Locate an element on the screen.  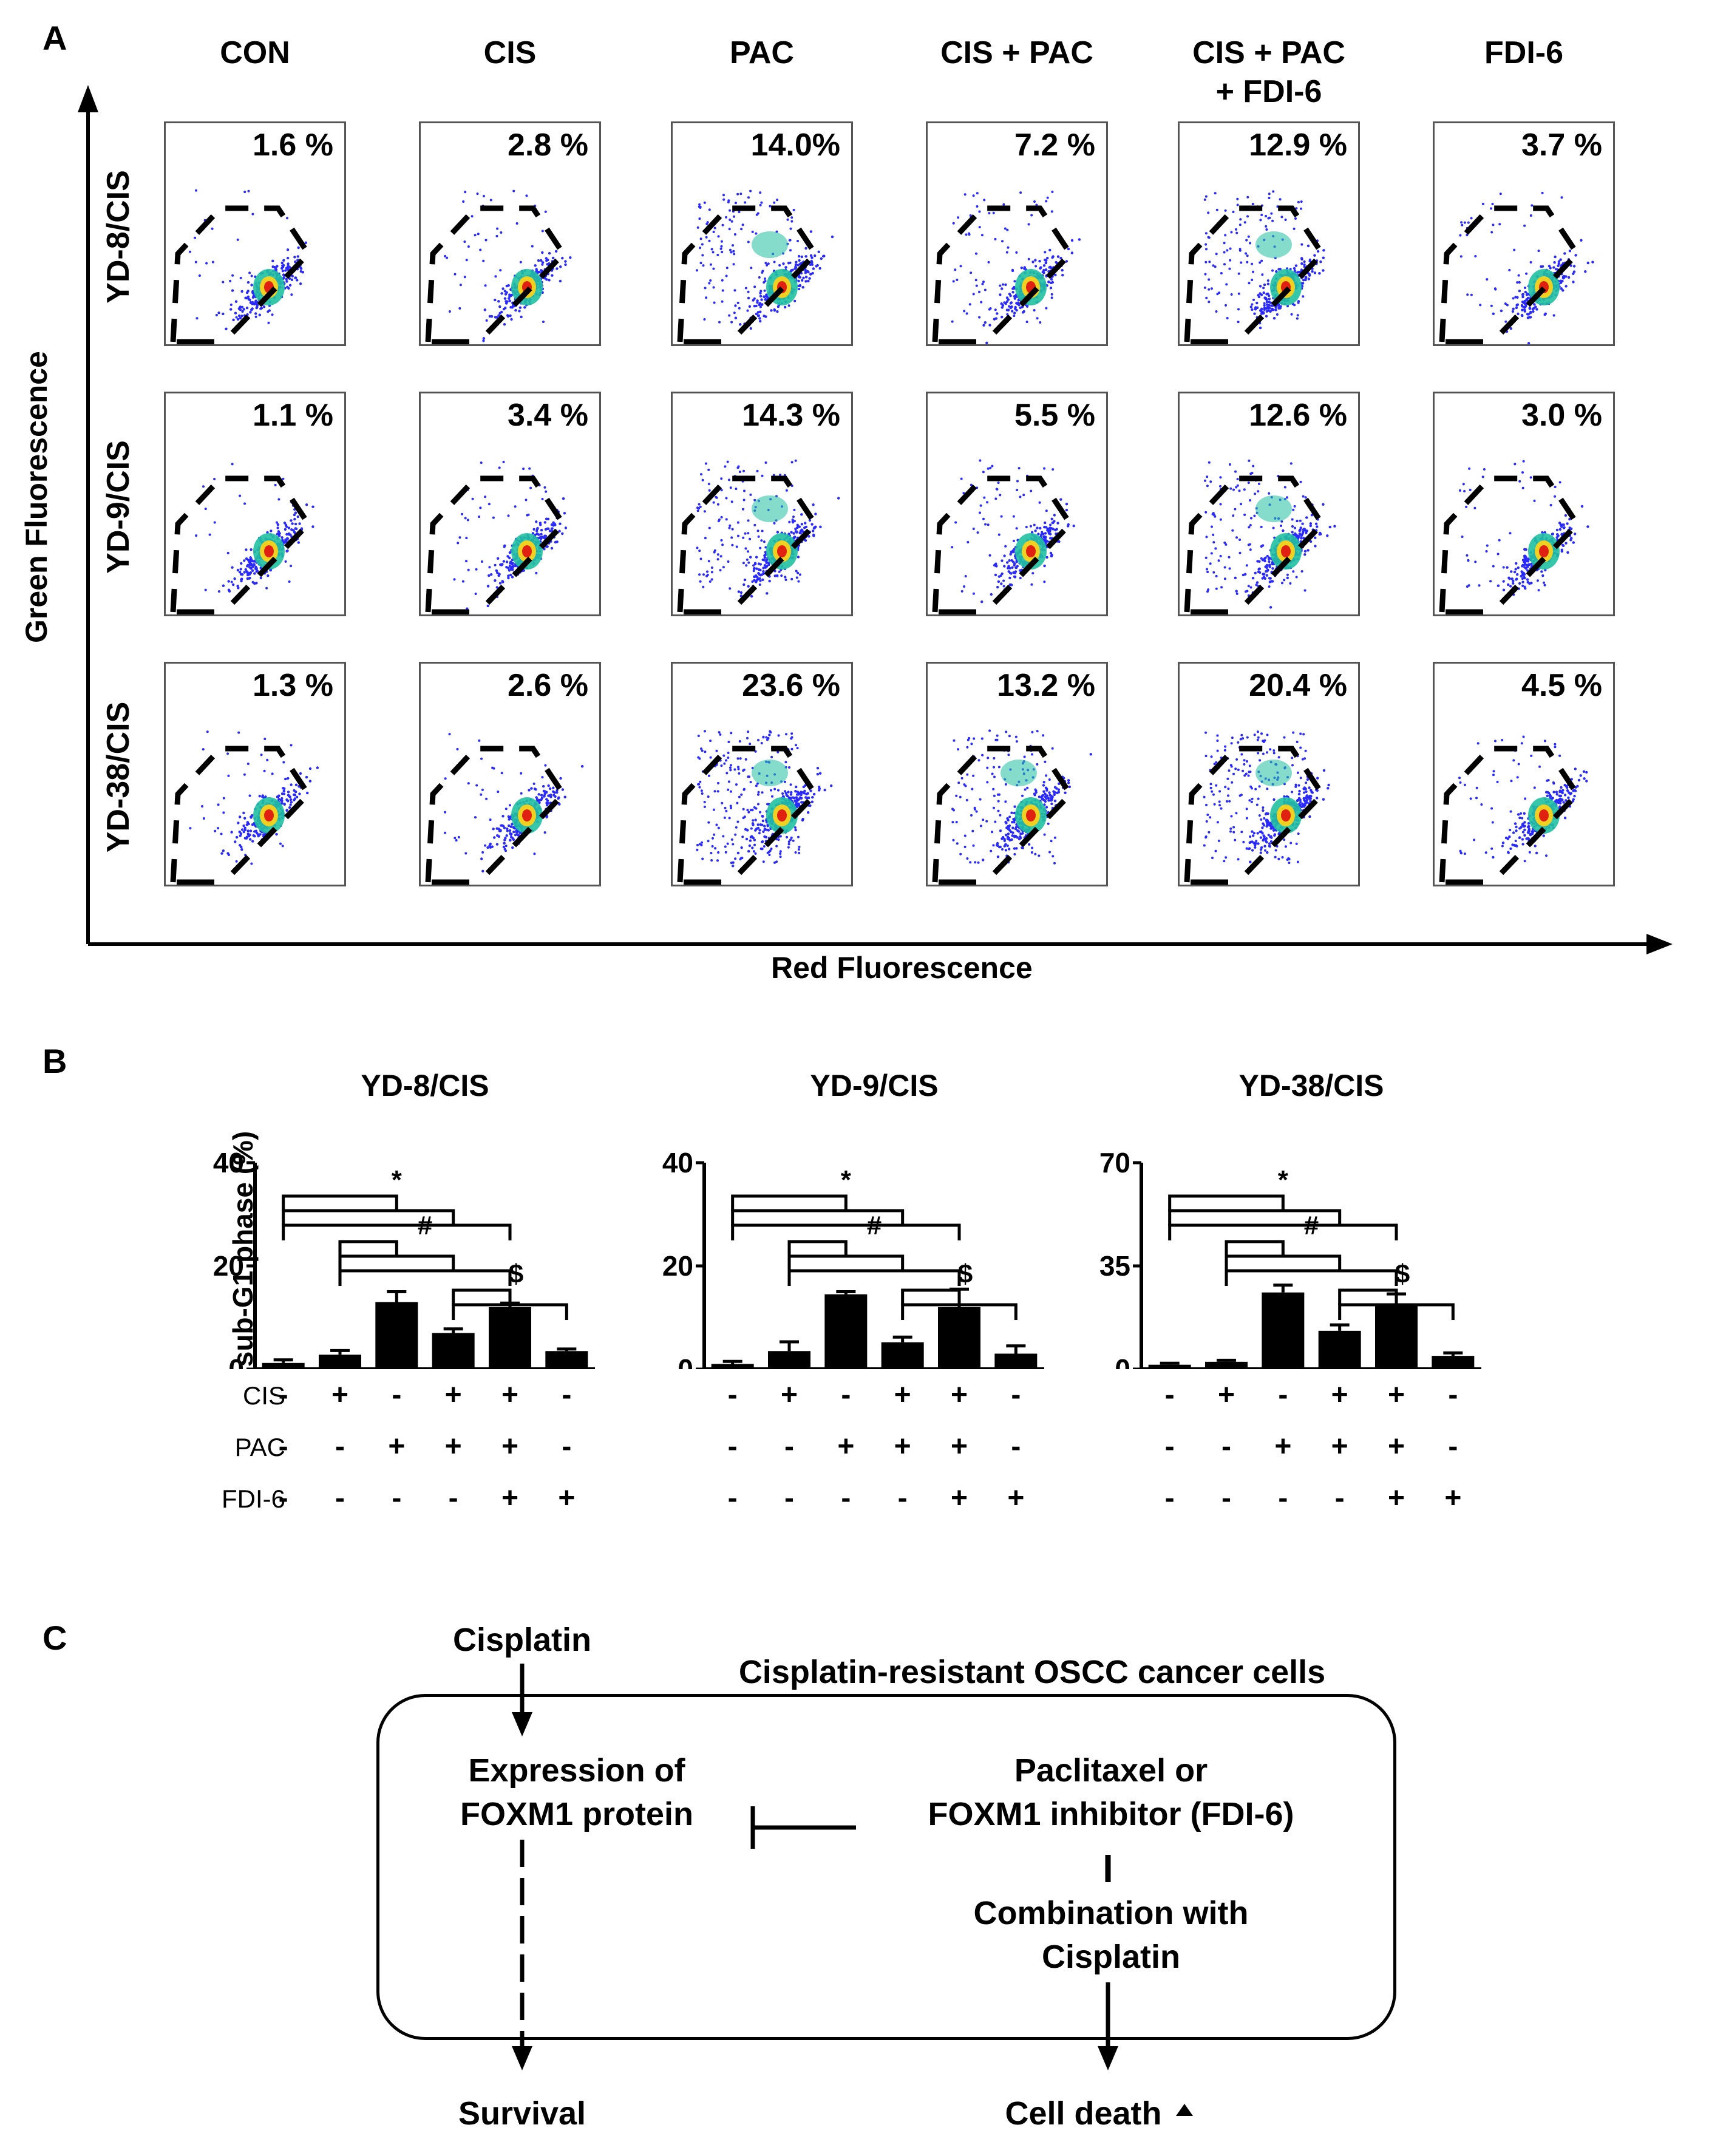
percentage-label: 4.5 % is located at coordinates (1561, 686).